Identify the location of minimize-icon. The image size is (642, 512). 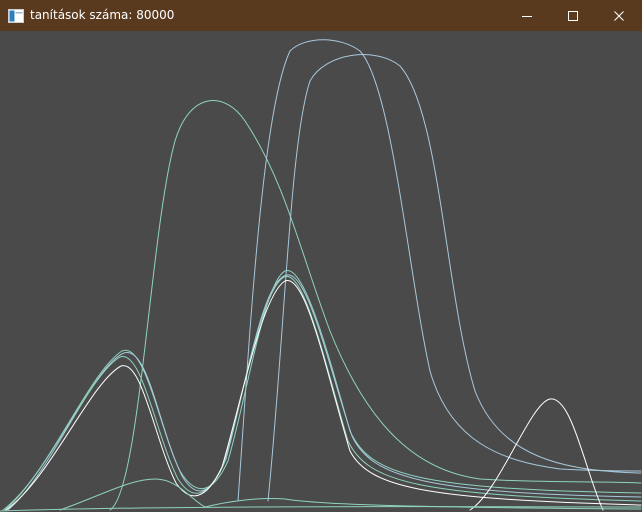
(527, 16).